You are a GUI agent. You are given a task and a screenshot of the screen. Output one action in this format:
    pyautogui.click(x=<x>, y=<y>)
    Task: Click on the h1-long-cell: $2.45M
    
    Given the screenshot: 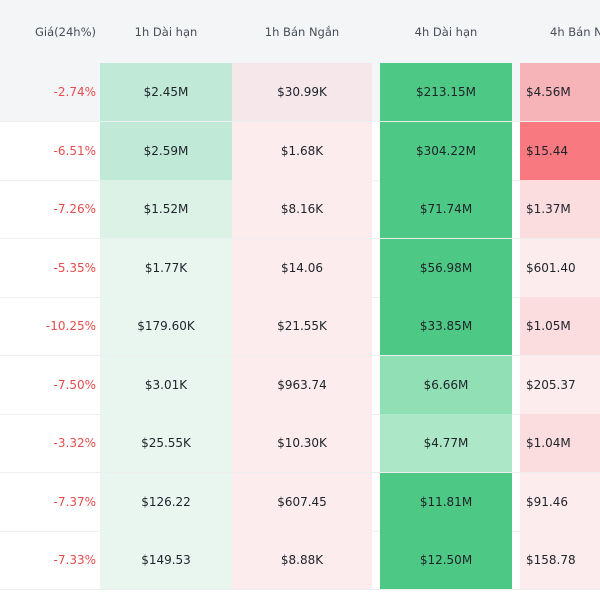 What is the action you would take?
    pyautogui.click(x=166, y=92)
    